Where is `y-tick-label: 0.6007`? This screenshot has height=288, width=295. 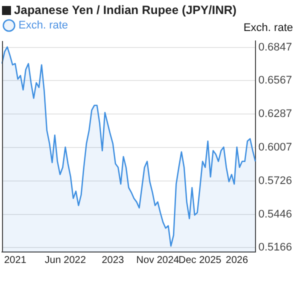
y-tick-label: 0.6007 is located at coordinates (275, 147).